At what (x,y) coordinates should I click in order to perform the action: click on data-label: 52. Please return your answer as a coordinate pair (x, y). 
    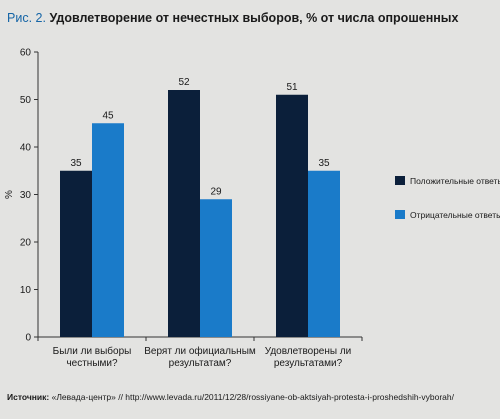
    Looking at the image, I should click on (184, 82).